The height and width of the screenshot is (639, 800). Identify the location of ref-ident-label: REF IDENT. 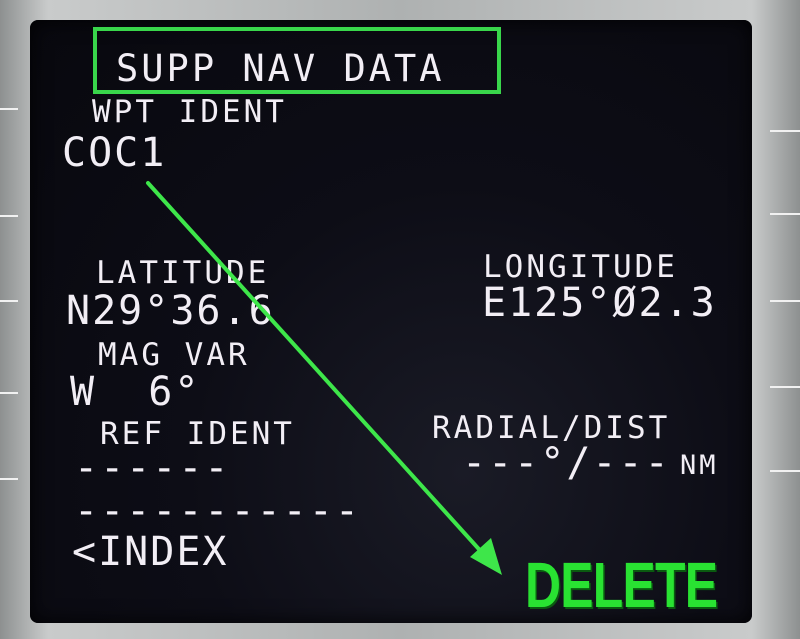
(197, 434).